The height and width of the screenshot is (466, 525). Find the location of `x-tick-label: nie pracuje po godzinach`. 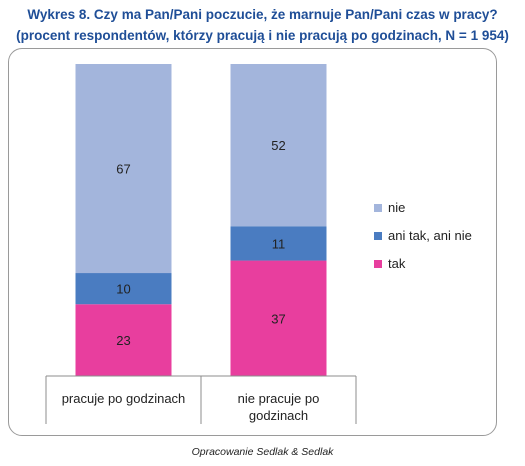

x-tick-label: nie pracuje po godzinach is located at coordinates (279, 407).